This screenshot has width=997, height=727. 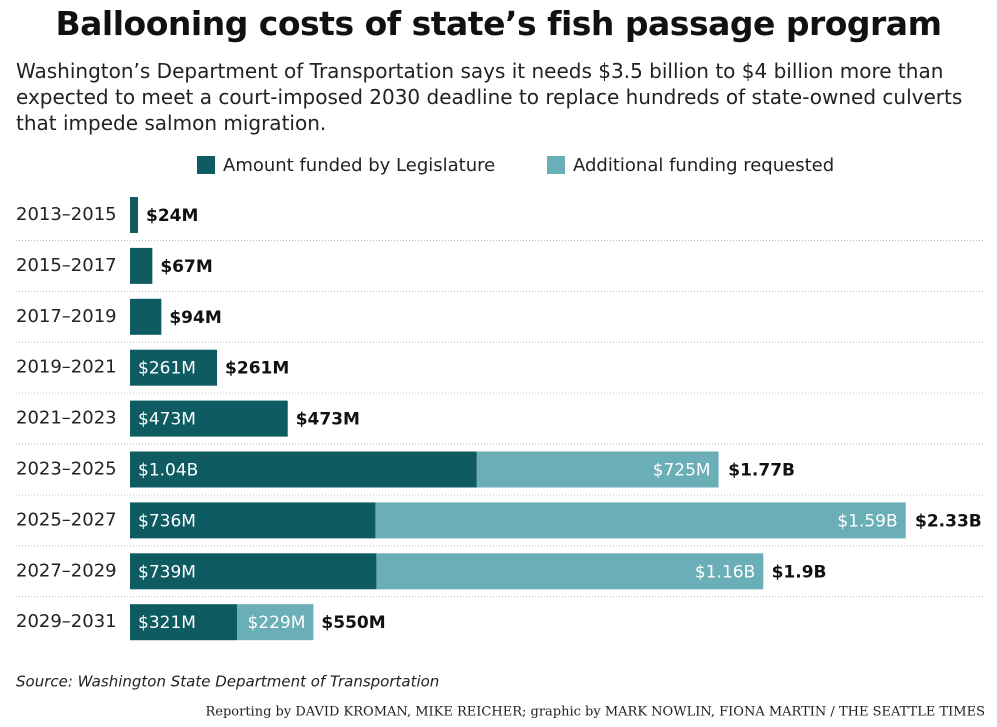 I want to click on y-tick-label: 2019–2021, so click(x=66, y=367).